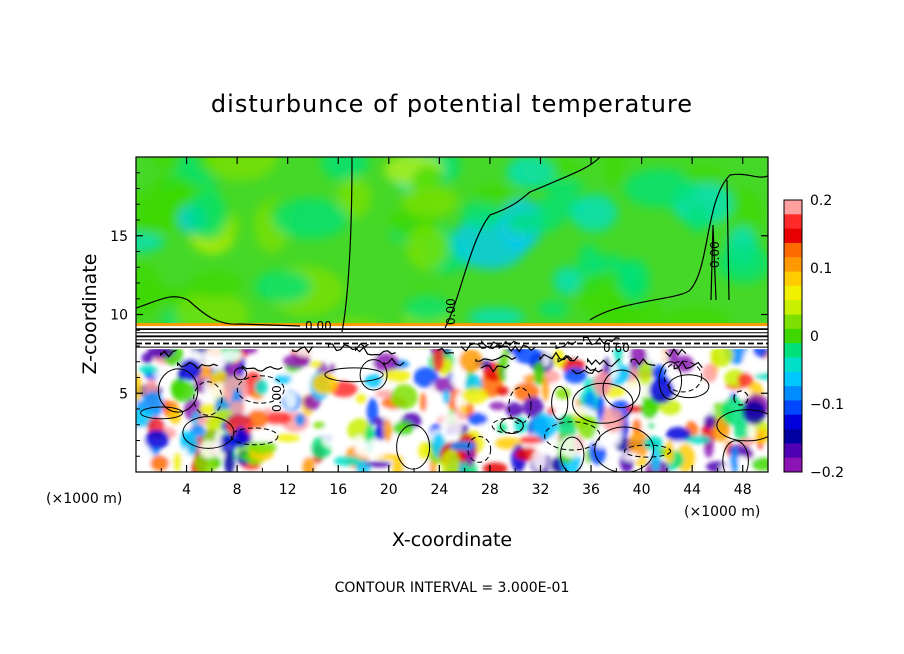 The height and width of the screenshot is (654, 904). I want to click on x-unit-label: (×1000 m), so click(722, 512).